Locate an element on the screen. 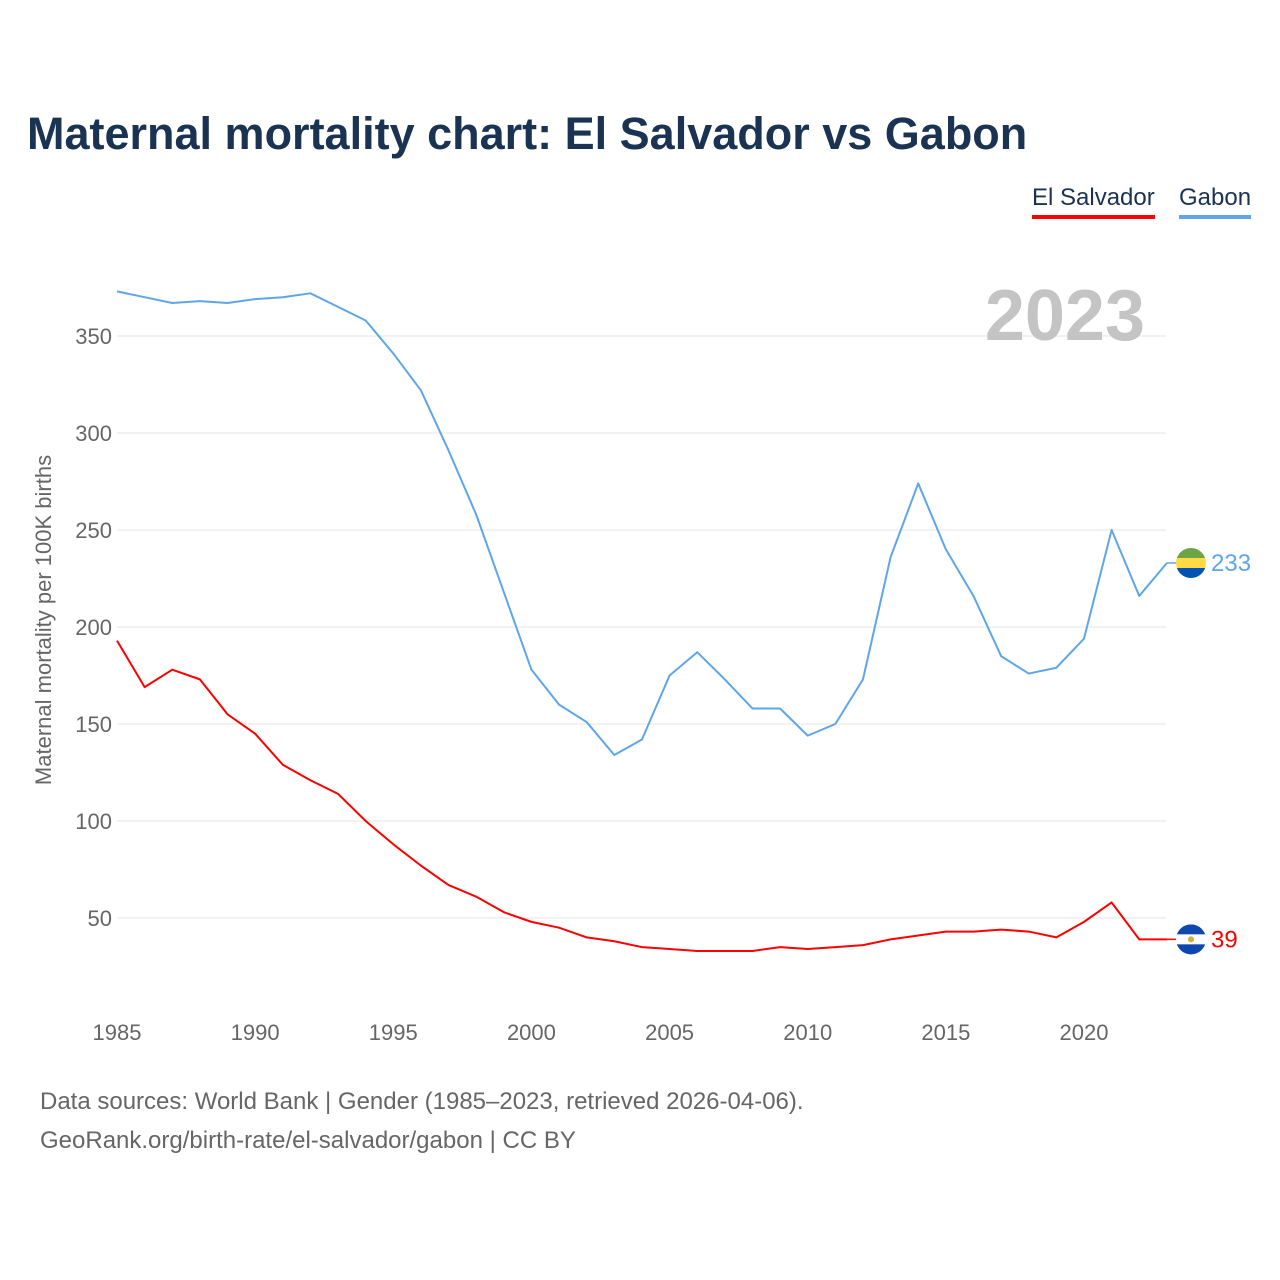 This screenshot has height=1280, width=1280. x-tick-label: 2000 is located at coordinates (531, 1032).